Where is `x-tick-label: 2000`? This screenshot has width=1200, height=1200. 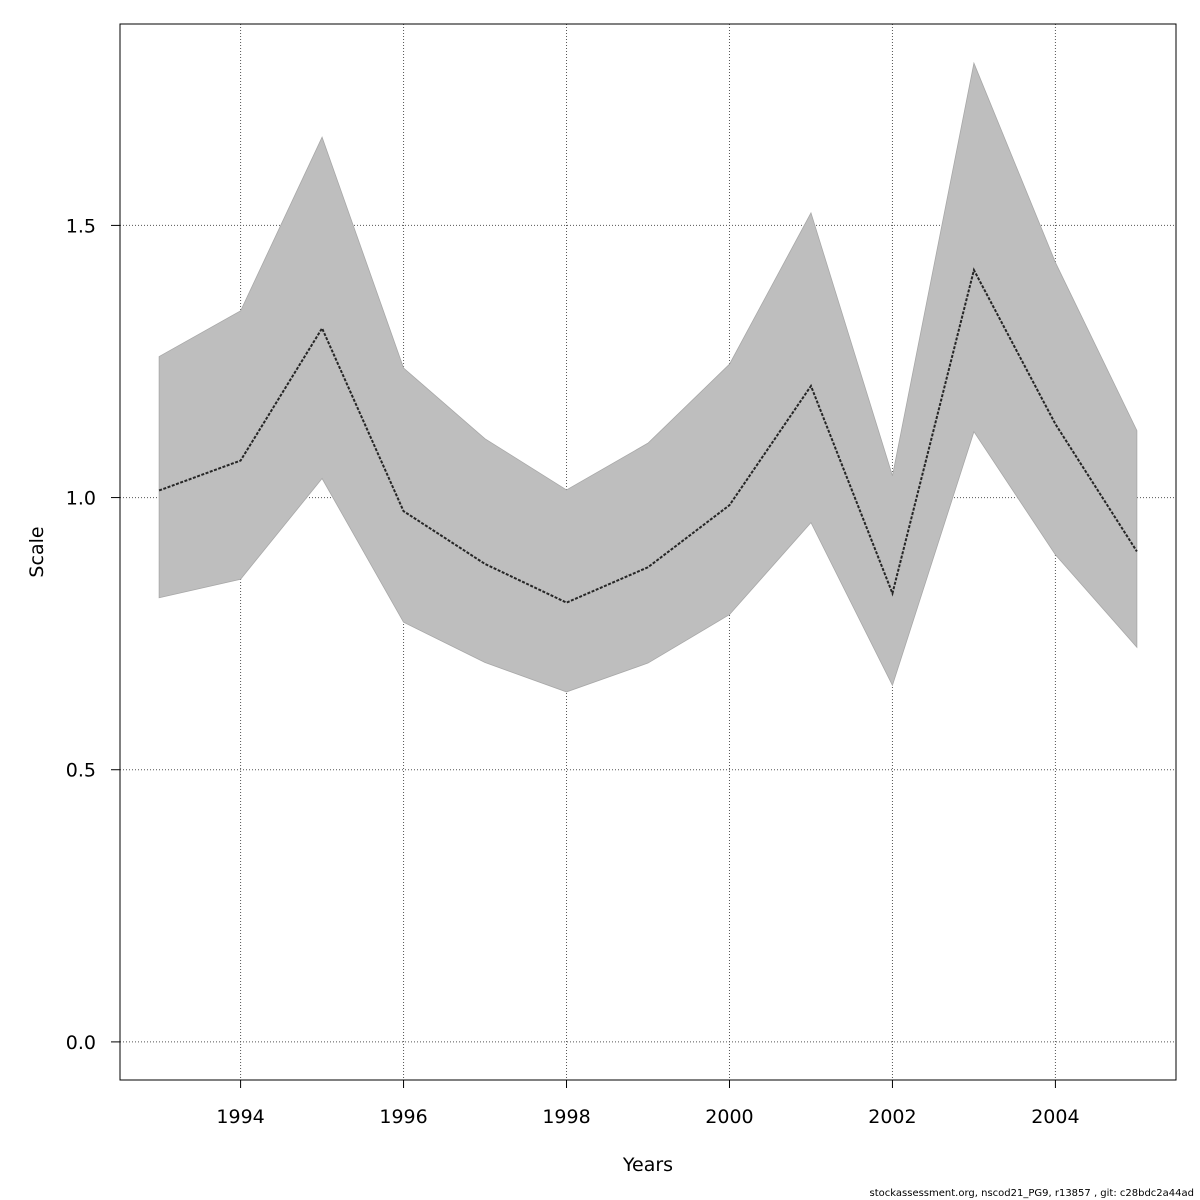 x-tick-label: 2000 is located at coordinates (729, 1117).